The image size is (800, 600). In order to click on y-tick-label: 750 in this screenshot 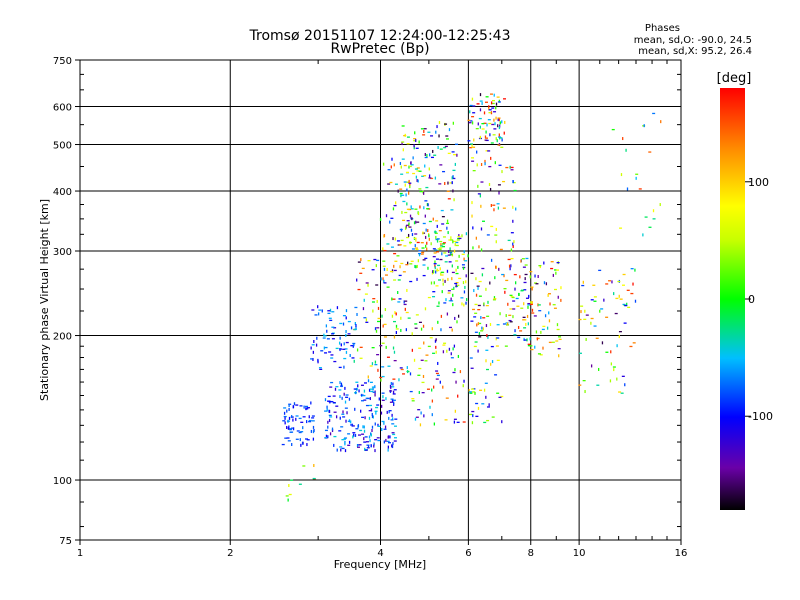, I will do `click(62, 61)`.